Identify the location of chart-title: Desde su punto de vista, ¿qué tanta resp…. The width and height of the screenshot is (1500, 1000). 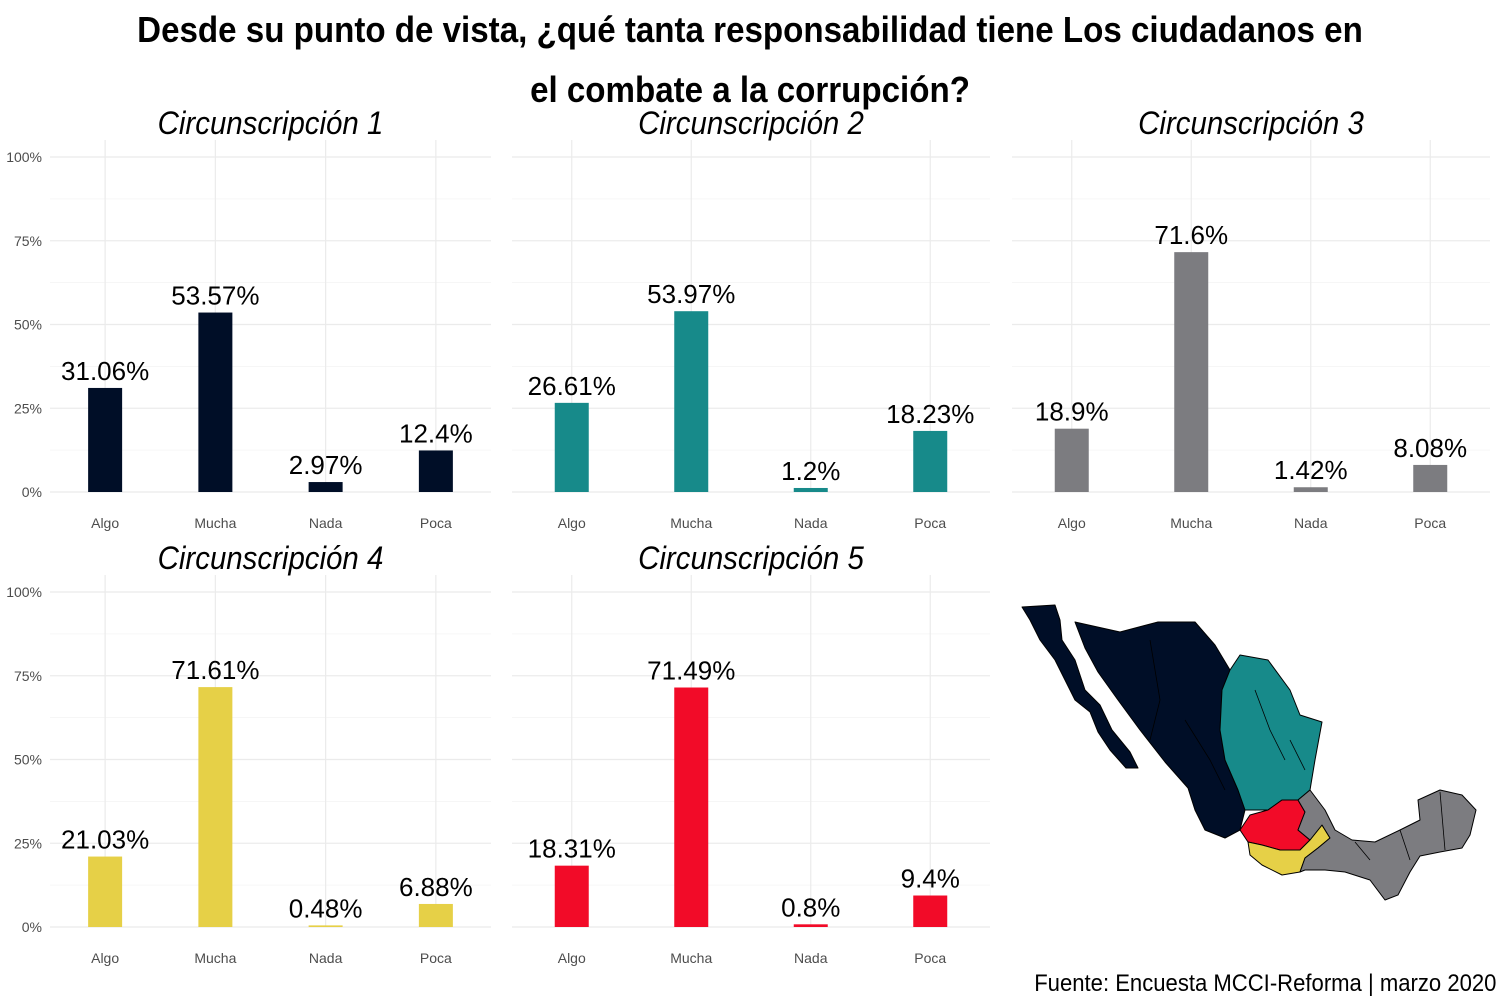
(750, 60).